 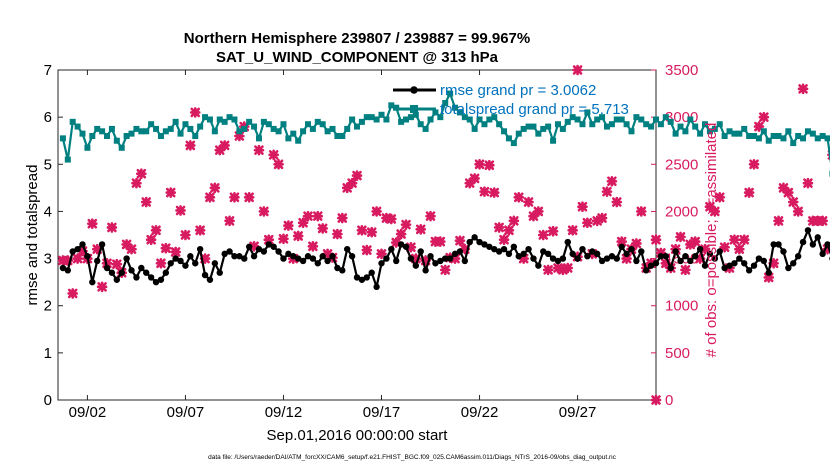 What do you see at coordinates (48, 259) in the screenshot?
I see `y-left-tick-label: 3` at bounding box center [48, 259].